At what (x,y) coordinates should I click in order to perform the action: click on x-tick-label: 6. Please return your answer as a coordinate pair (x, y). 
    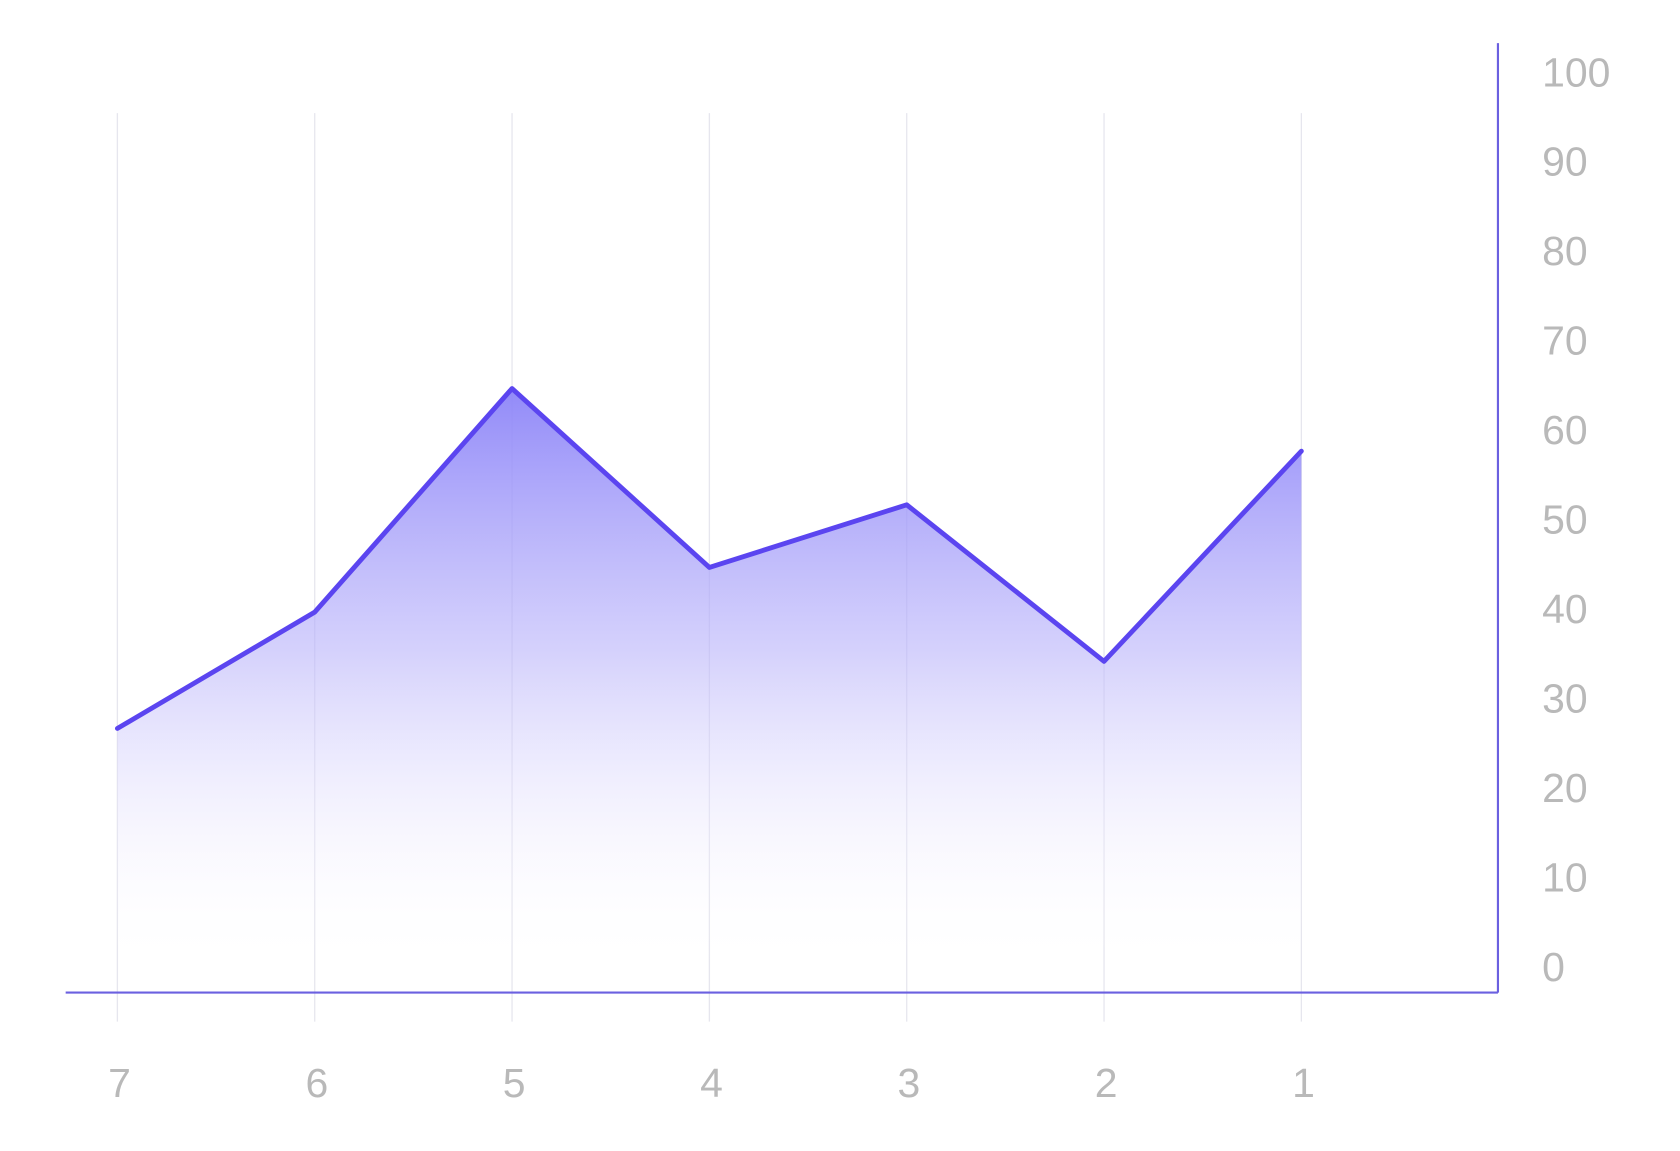
    Looking at the image, I should click on (316, 1083).